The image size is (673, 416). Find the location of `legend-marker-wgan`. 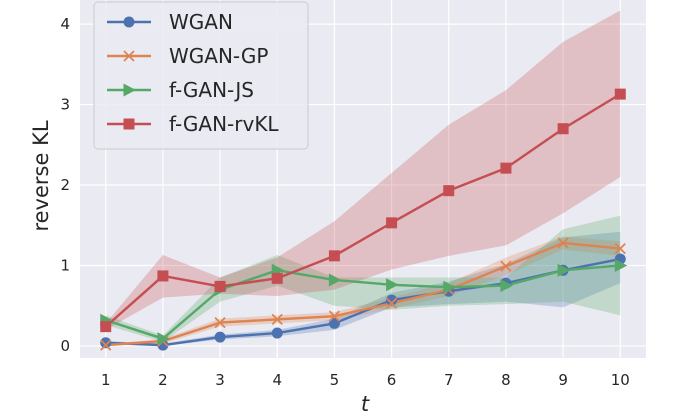

legend-marker-wgan is located at coordinates (129, 22).